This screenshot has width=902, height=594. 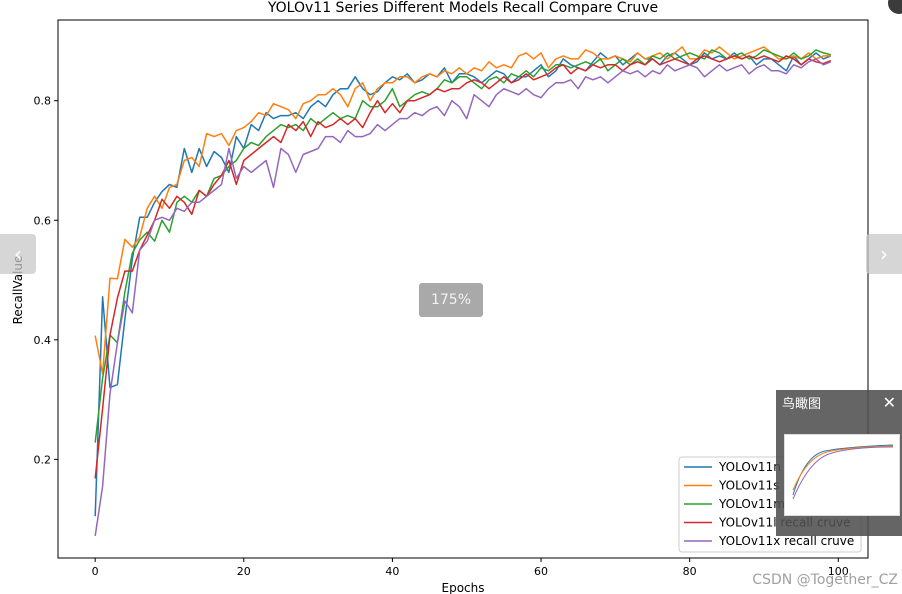 What do you see at coordinates (392, 571) in the screenshot?
I see `x-tick-label: 40` at bounding box center [392, 571].